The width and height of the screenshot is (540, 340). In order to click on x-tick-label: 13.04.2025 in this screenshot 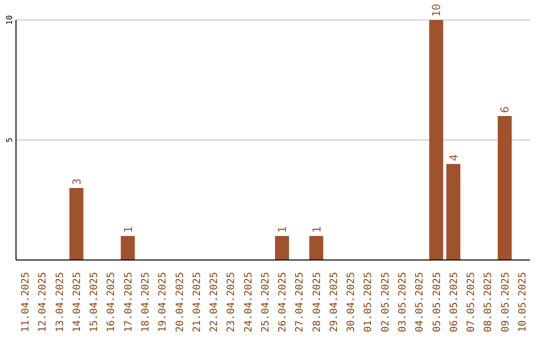, I will do `click(60, 302)`.